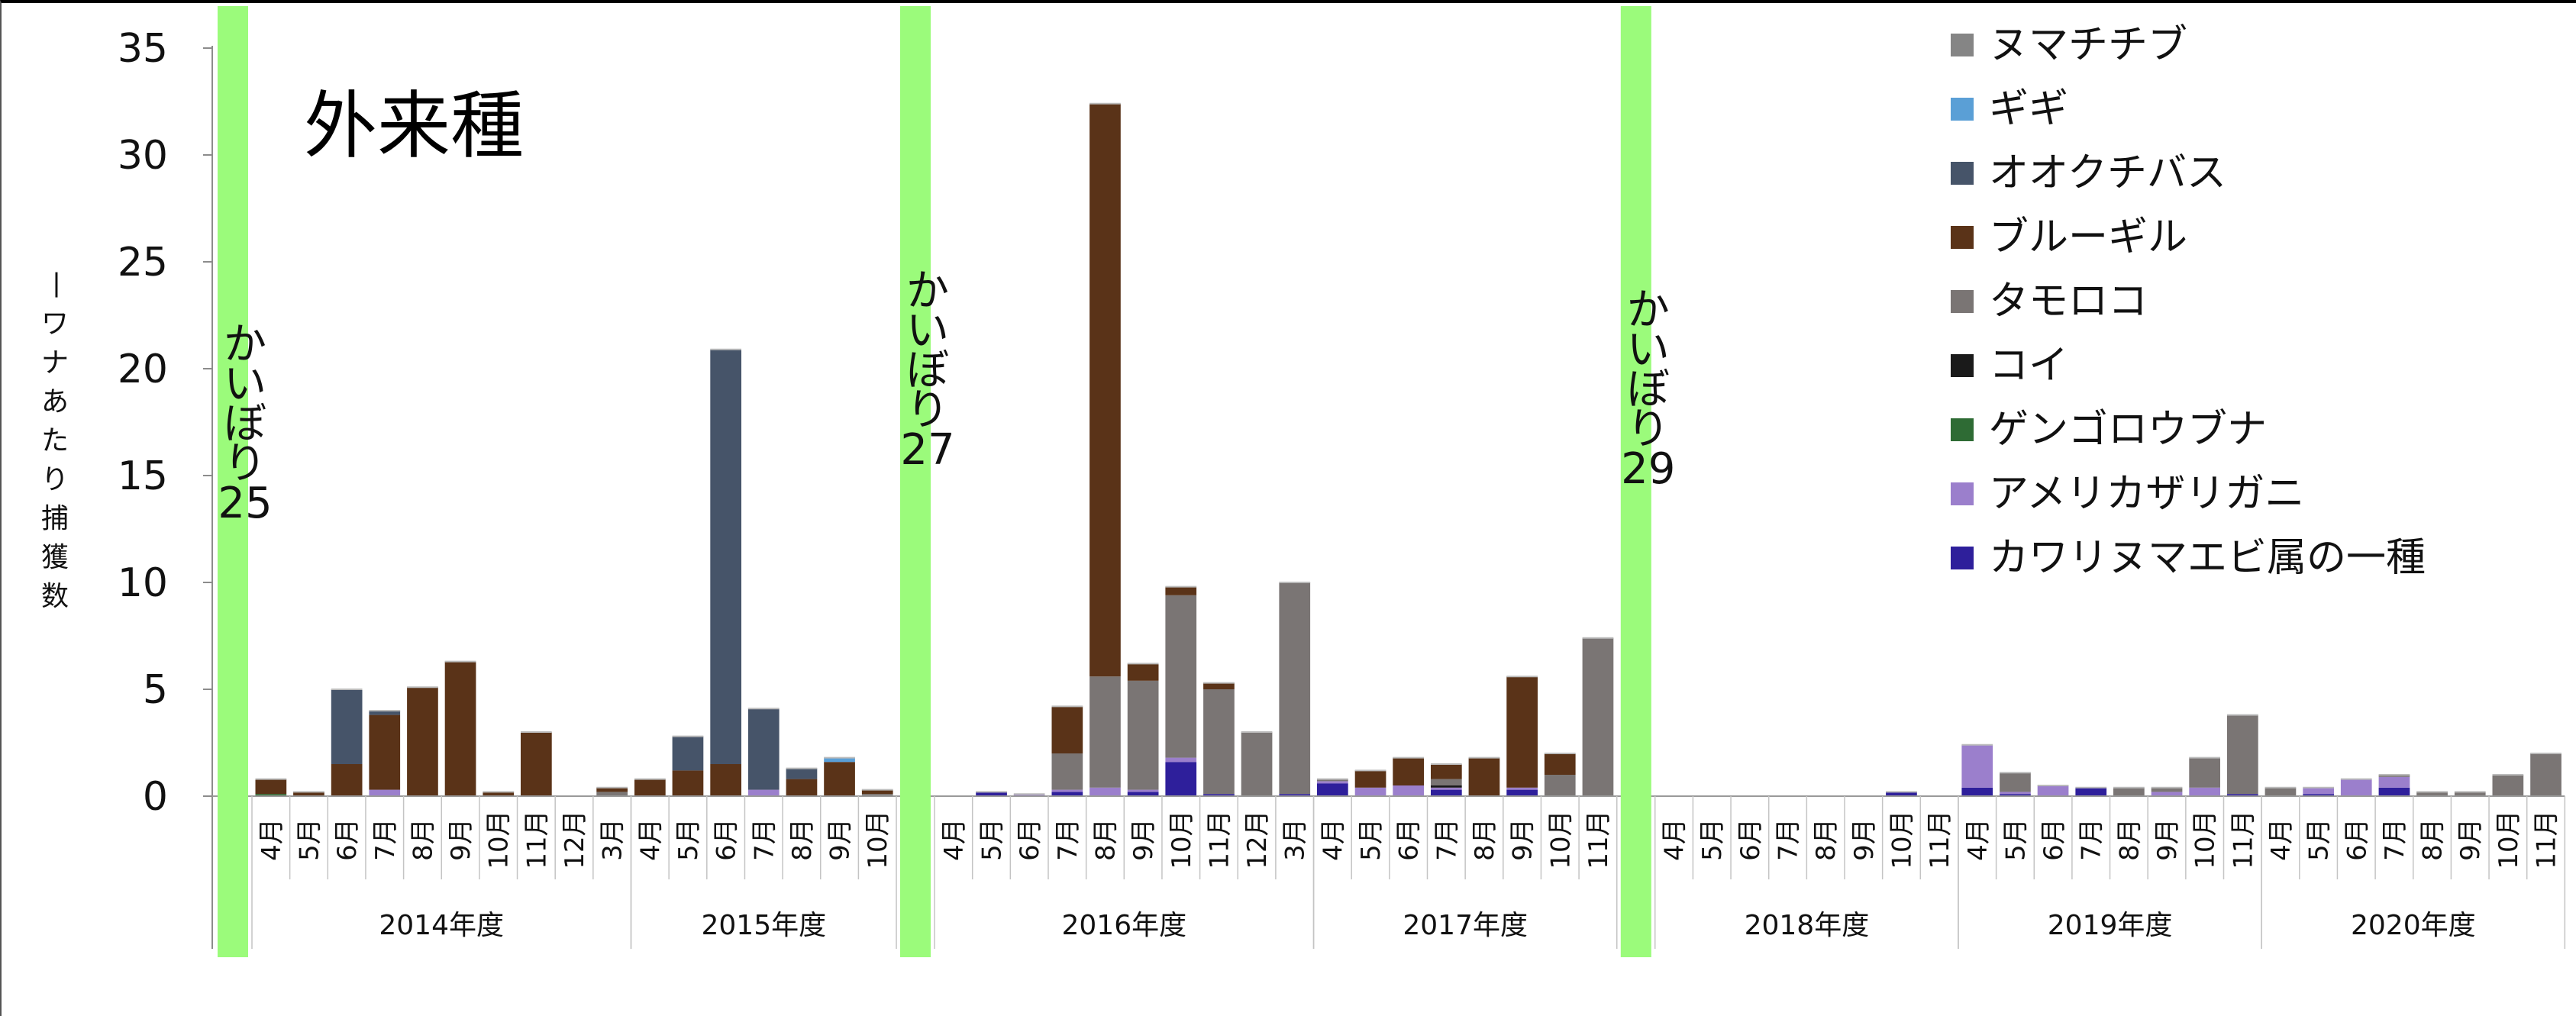 The image size is (2576, 1016). I want to click on x-tick-42: 11月, so click(1940, 839).